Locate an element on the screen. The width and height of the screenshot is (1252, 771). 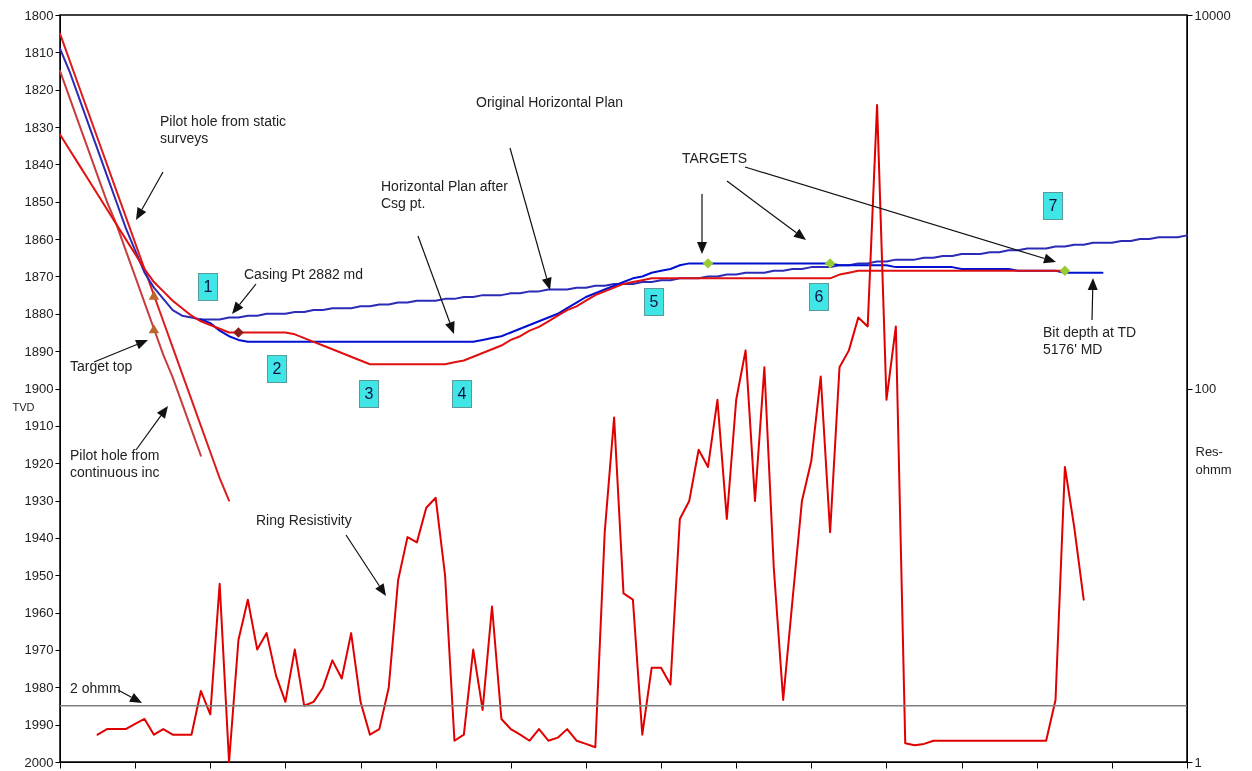
annotation: 5 is located at coordinates (654, 302).